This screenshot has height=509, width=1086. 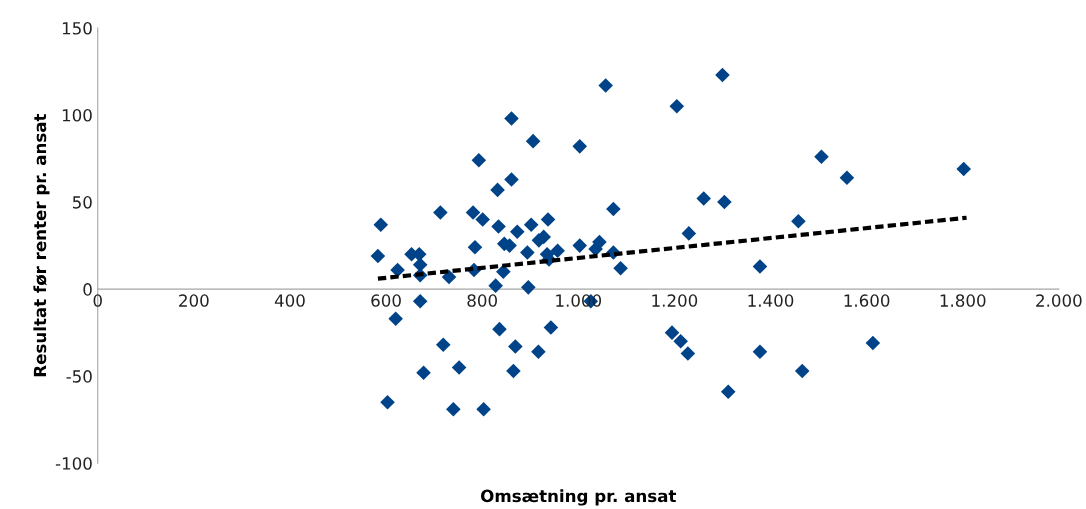 What do you see at coordinates (386, 300) in the screenshot?
I see `x-tick-label: 600` at bounding box center [386, 300].